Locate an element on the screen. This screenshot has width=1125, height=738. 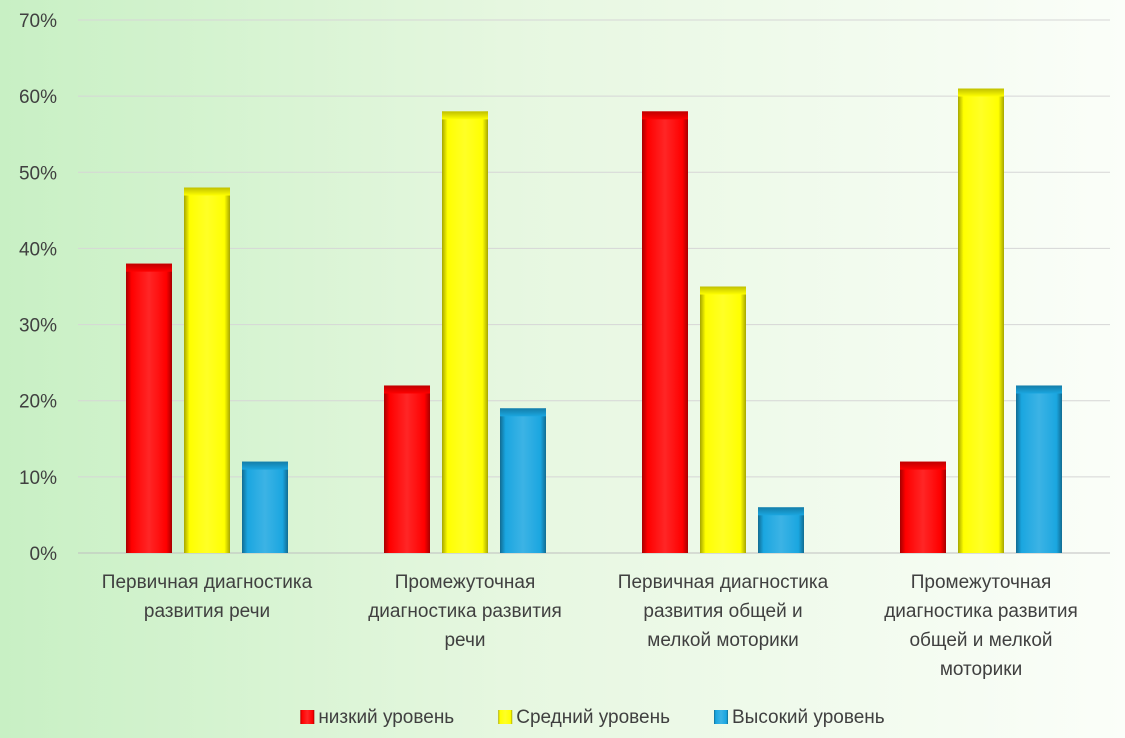
y-tick-label: 40% is located at coordinates (38, 249).